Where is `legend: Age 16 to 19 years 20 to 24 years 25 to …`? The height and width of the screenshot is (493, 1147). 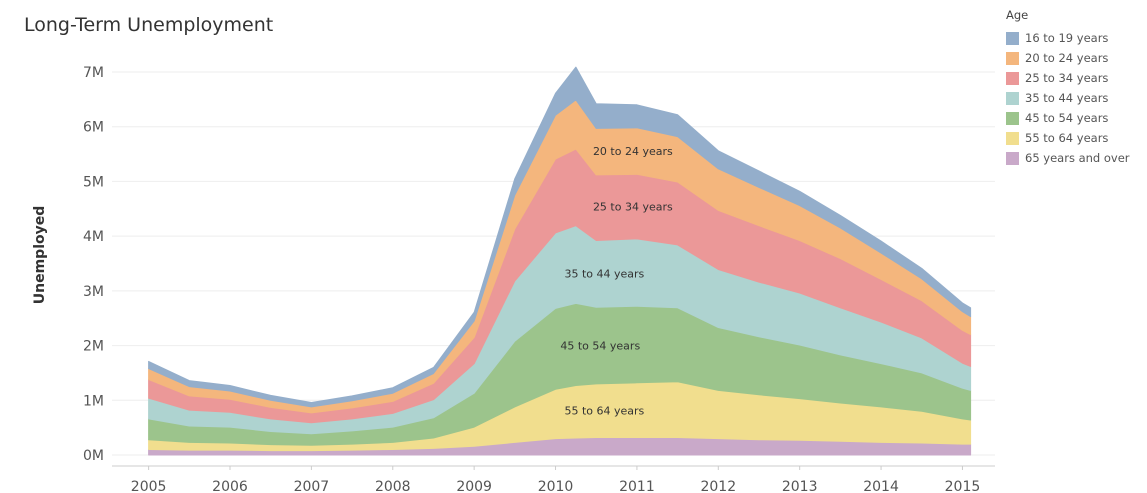
legend: Age 16 to 19 years 20 to 24 years 25 to … is located at coordinates (1068, 88).